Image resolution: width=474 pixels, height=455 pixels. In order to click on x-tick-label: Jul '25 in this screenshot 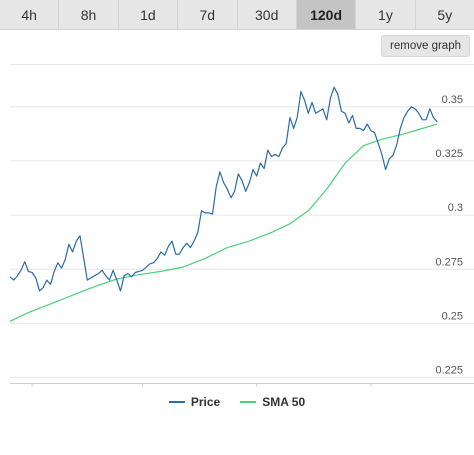, I will do `click(142, 391)`.